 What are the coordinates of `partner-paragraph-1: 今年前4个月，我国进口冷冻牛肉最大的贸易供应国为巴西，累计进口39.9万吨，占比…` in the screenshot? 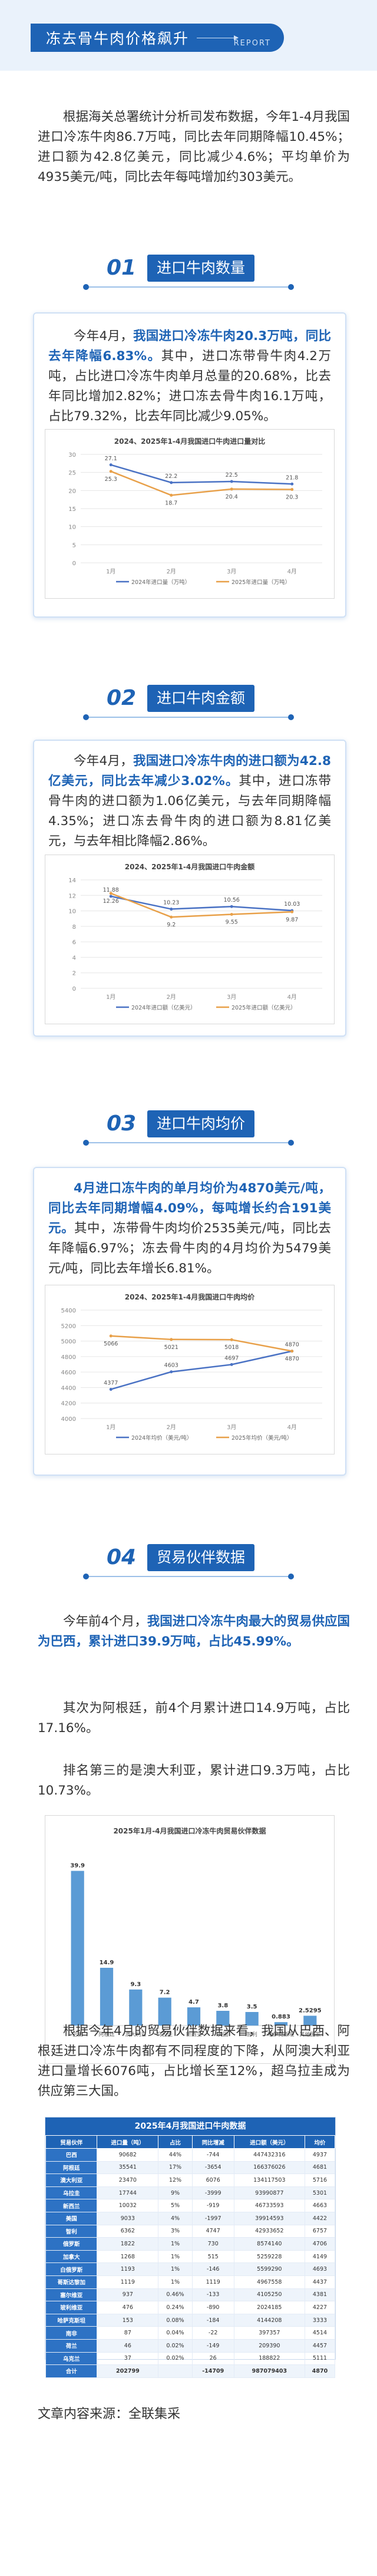 It's located at (194, 1632).